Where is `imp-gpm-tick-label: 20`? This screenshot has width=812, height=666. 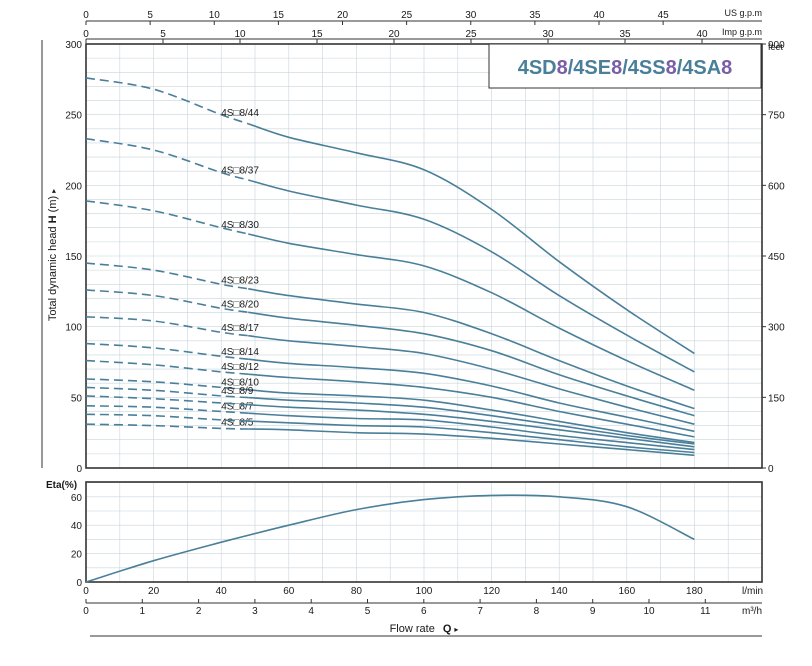
imp-gpm-tick-label: 20 is located at coordinates (394, 34).